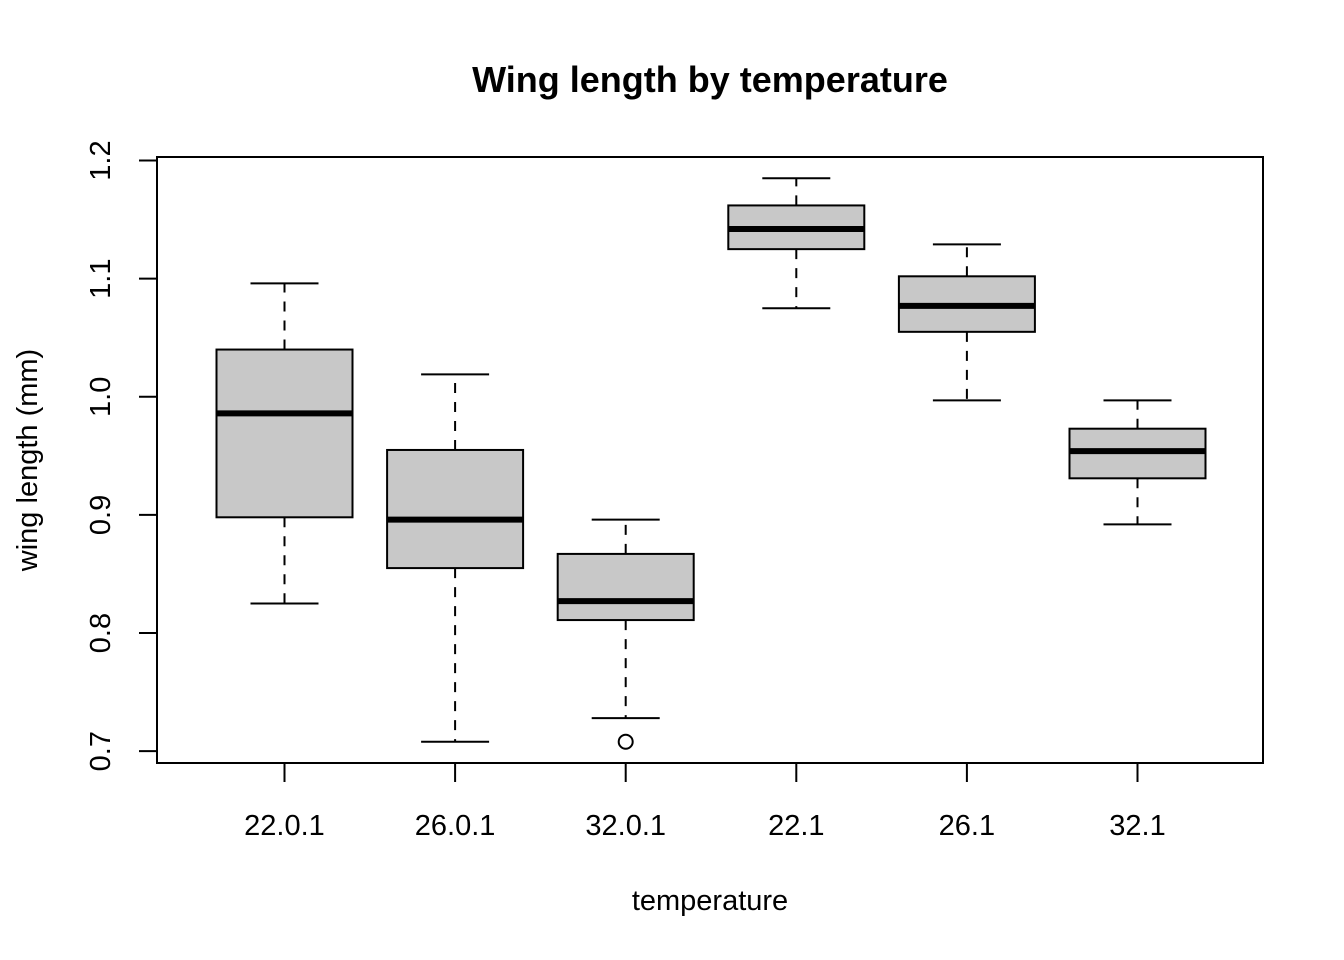 This screenshot has width=1344, height=960. I want to click on y-tick-label: 1.1, so click(101, 279).